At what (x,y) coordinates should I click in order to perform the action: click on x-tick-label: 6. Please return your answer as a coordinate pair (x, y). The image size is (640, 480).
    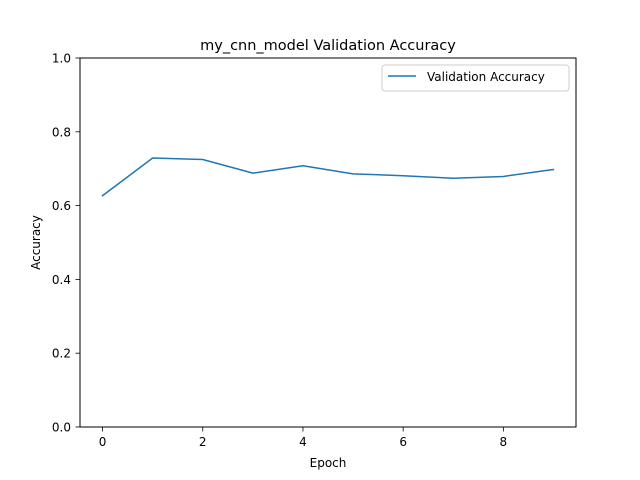
    Looking at the image, I should click on (403, 442).